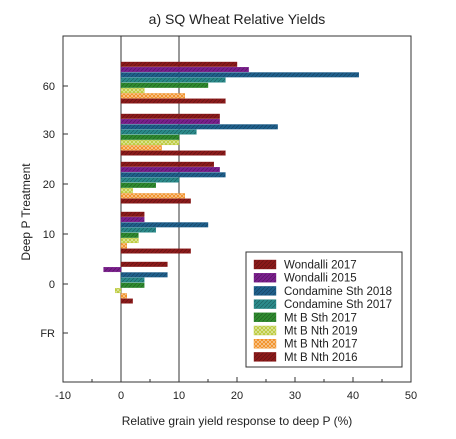 The width and height of the screenshot is (456, 439). What do you see at coordinates (237, 396) in the screenshot?
I see `x-tick-label: 20` at bounding box center [237, 396].